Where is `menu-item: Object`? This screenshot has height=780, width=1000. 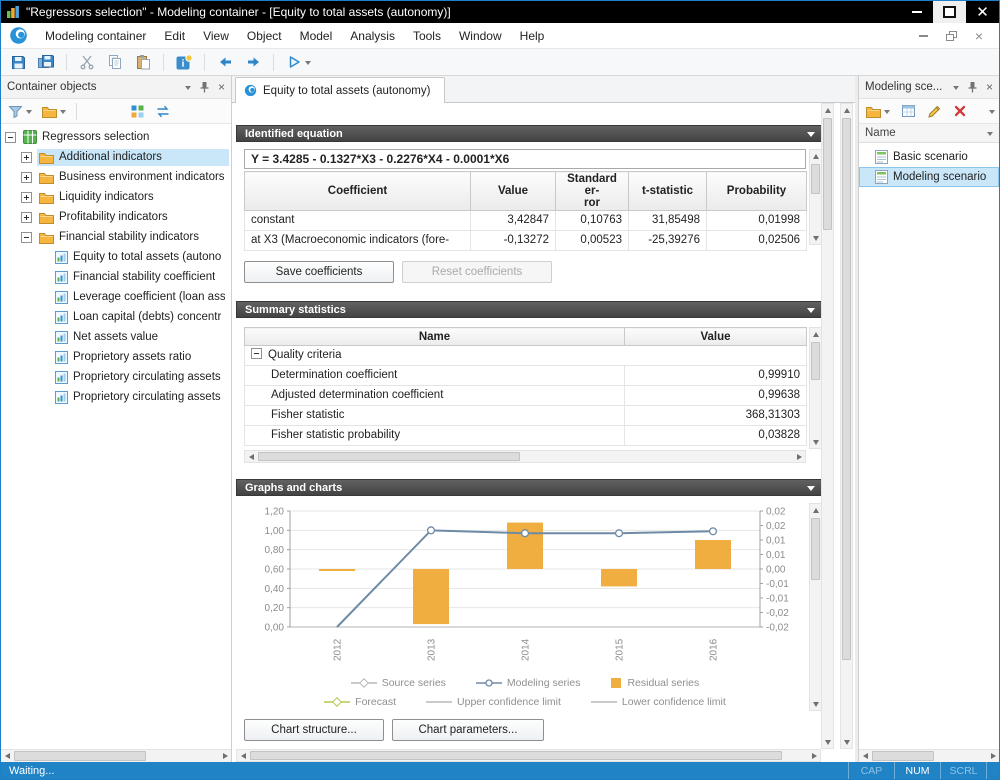 menu-item: Object is located at coordinates (264, 35).